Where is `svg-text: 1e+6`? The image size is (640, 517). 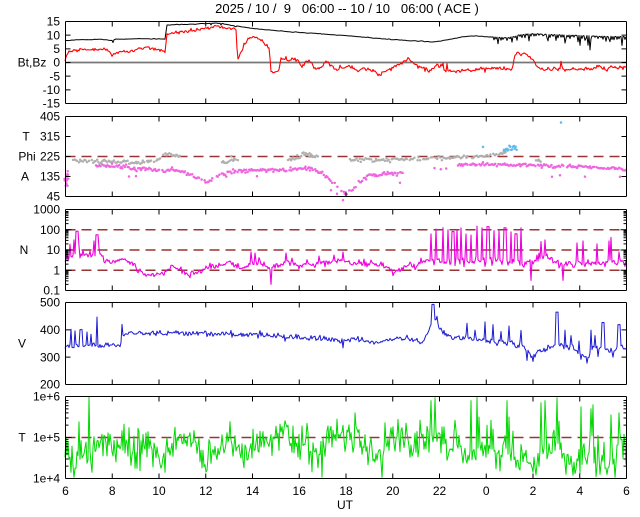
svg-text: 1e+6 is located at coordinates (46, 397).